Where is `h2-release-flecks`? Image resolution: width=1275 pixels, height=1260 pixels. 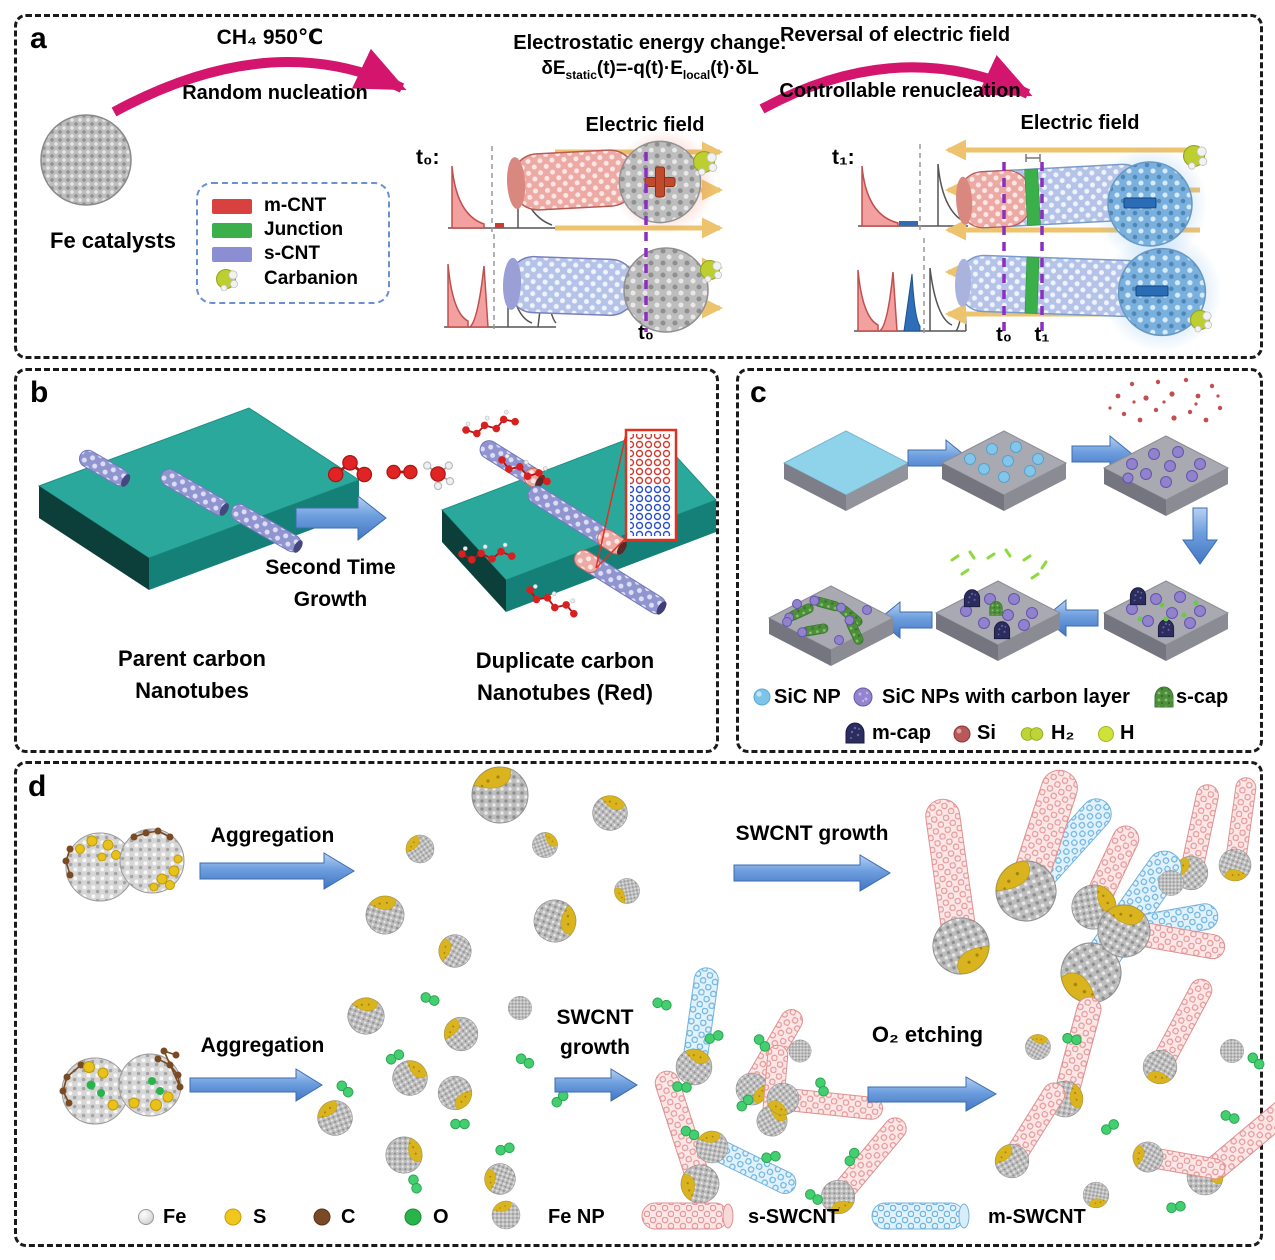
h2-release-flecks is located at coordinates (999, 564).